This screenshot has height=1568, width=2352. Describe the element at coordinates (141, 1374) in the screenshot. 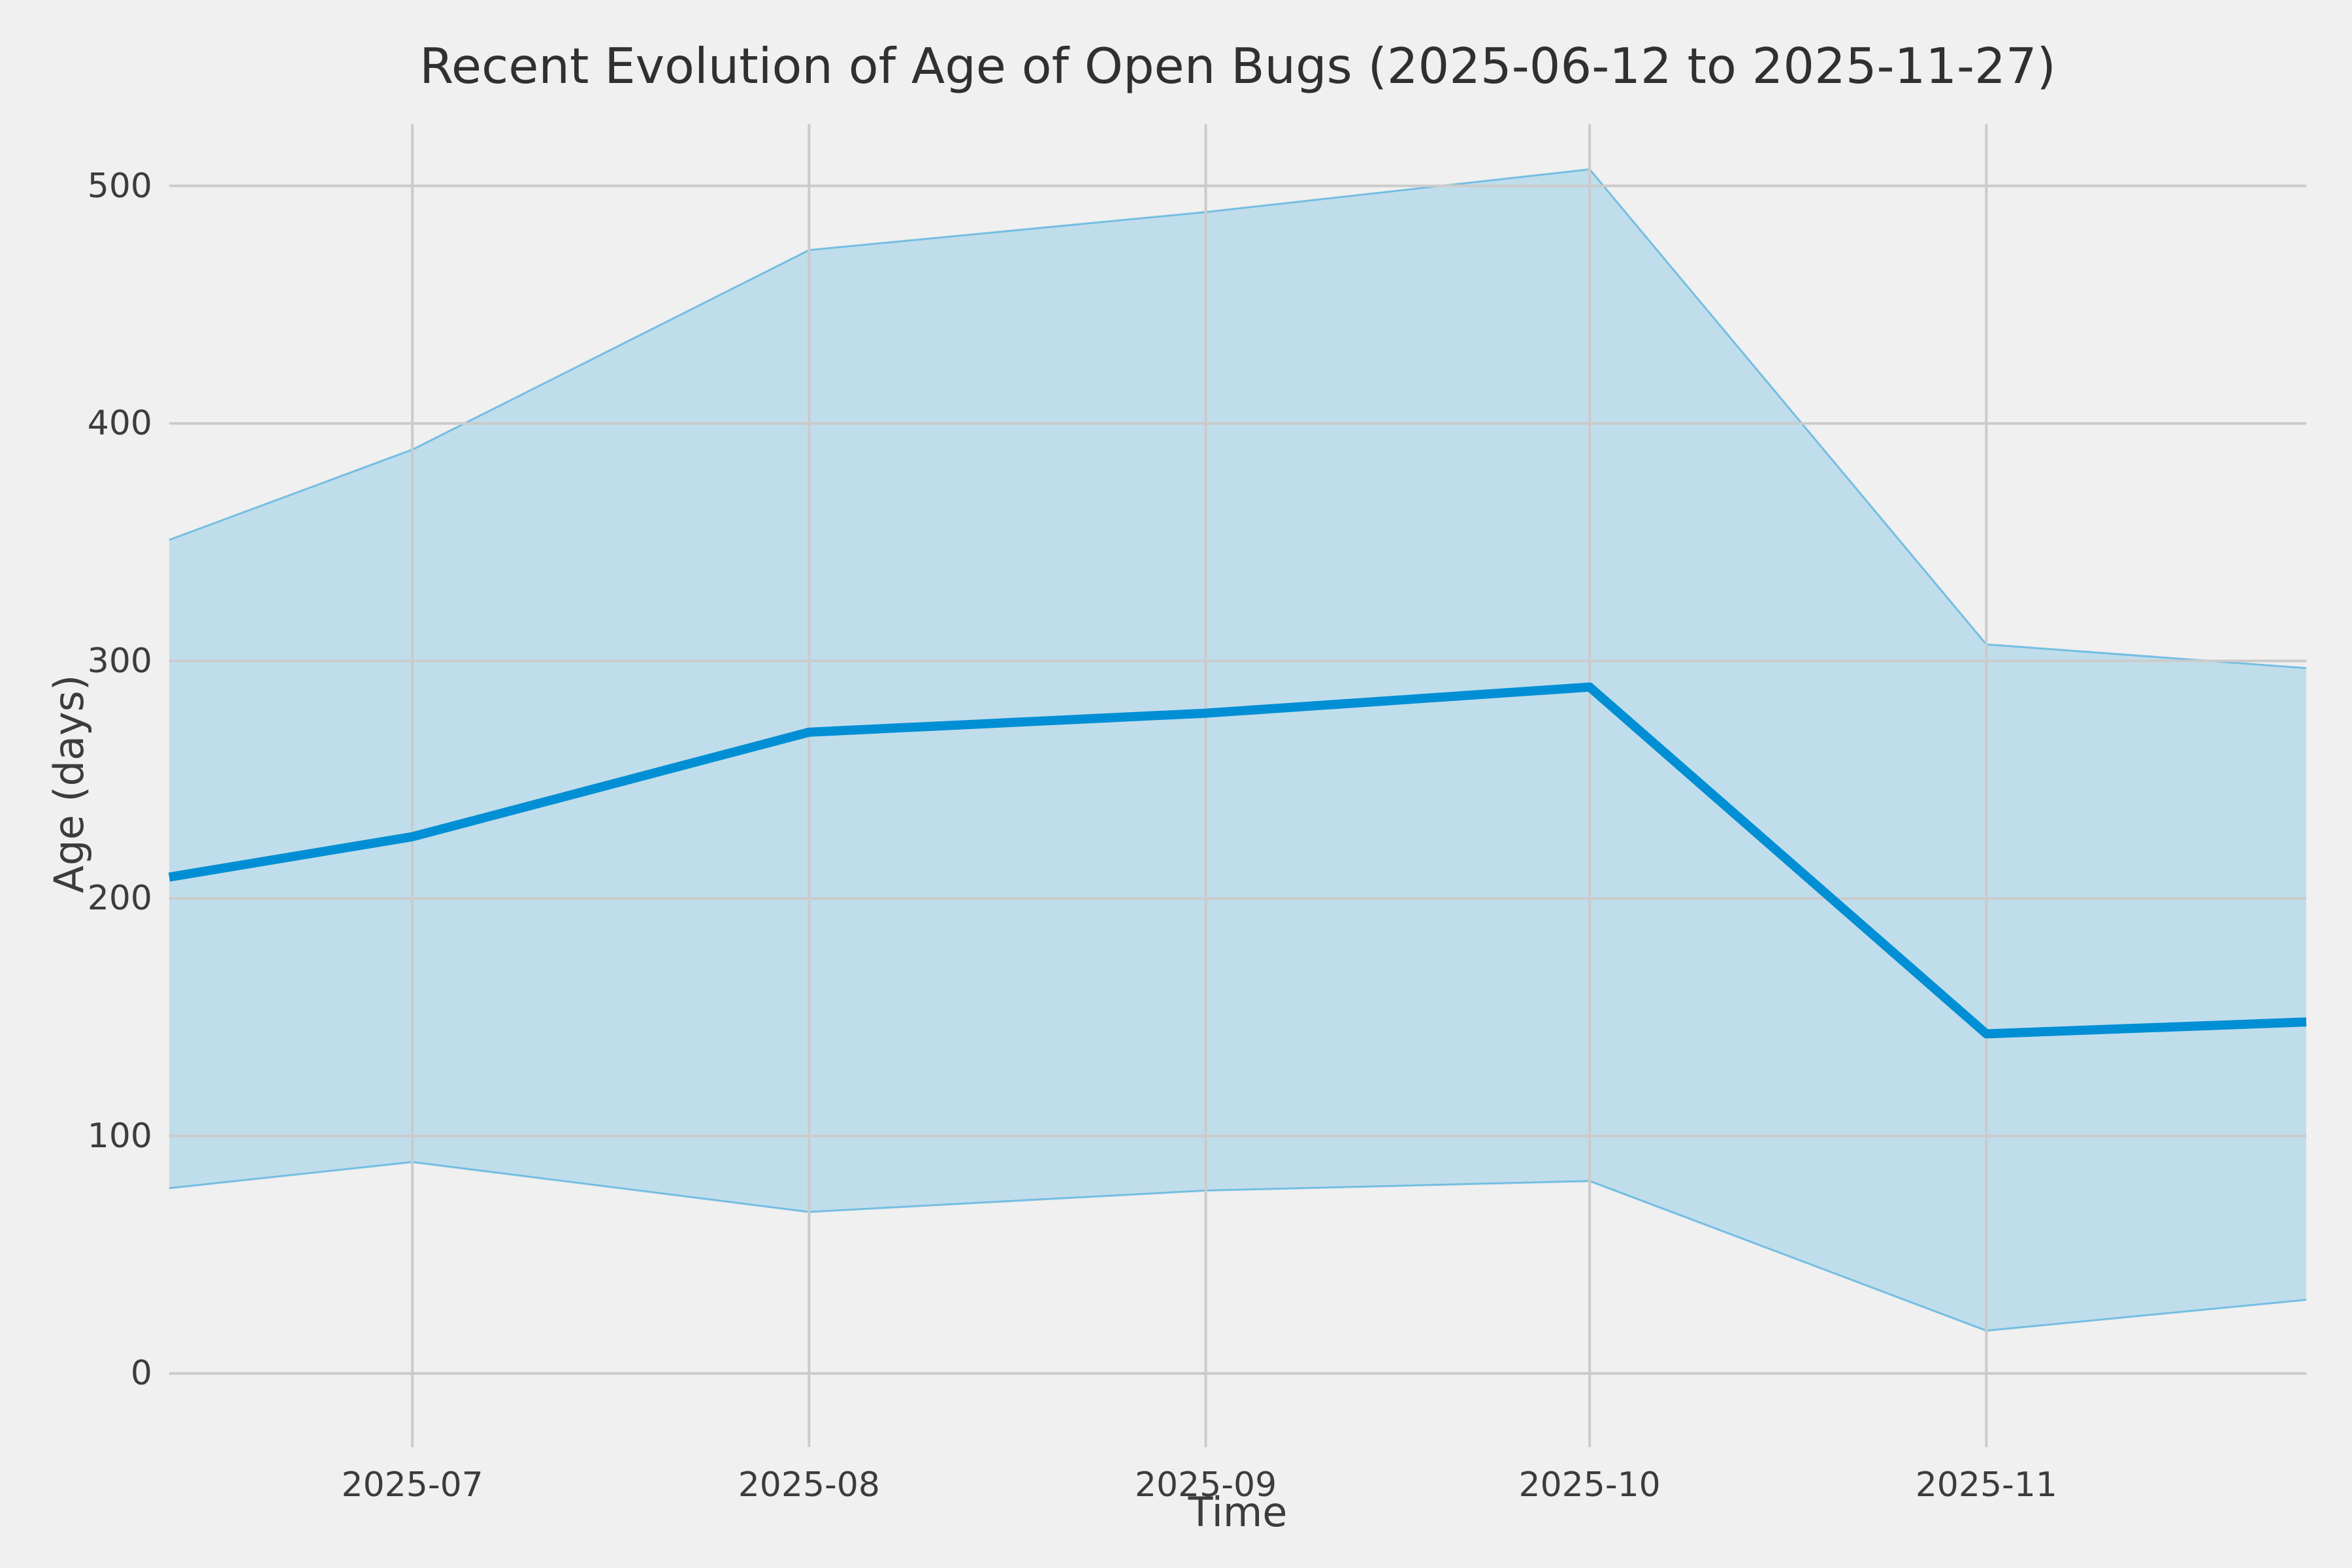

I see `y-tick-label-0: 0` at that location.